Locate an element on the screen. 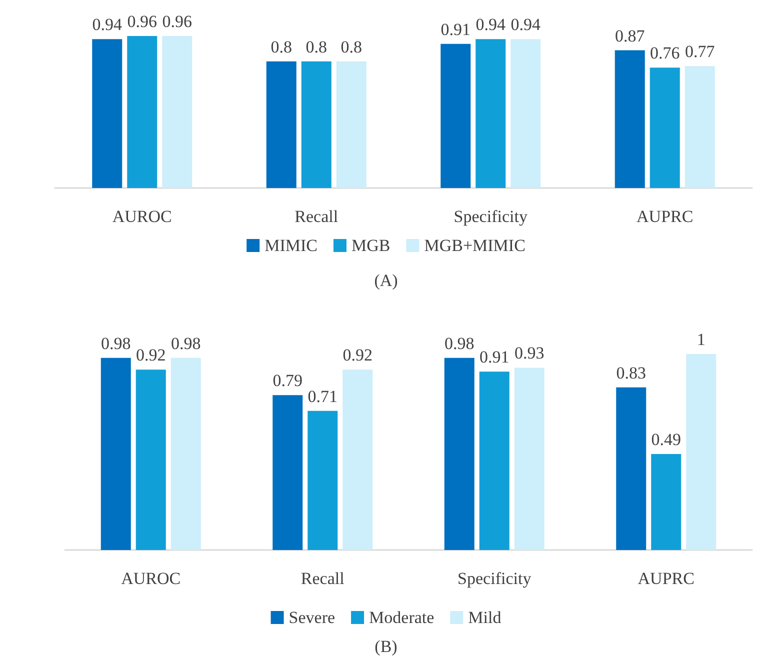 This screenshot has height=666, width=772. legend-label: Mild is located at coordinates (485, 617).